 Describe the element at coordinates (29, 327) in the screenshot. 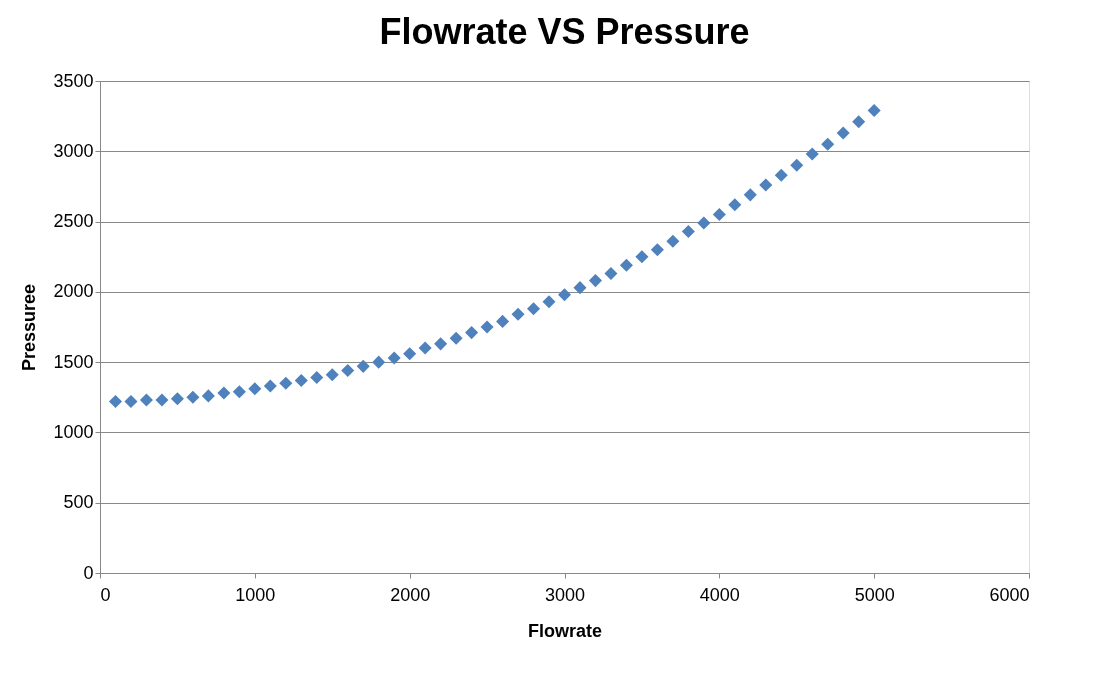

I see `y-axis-title: Pressuree` at that location.